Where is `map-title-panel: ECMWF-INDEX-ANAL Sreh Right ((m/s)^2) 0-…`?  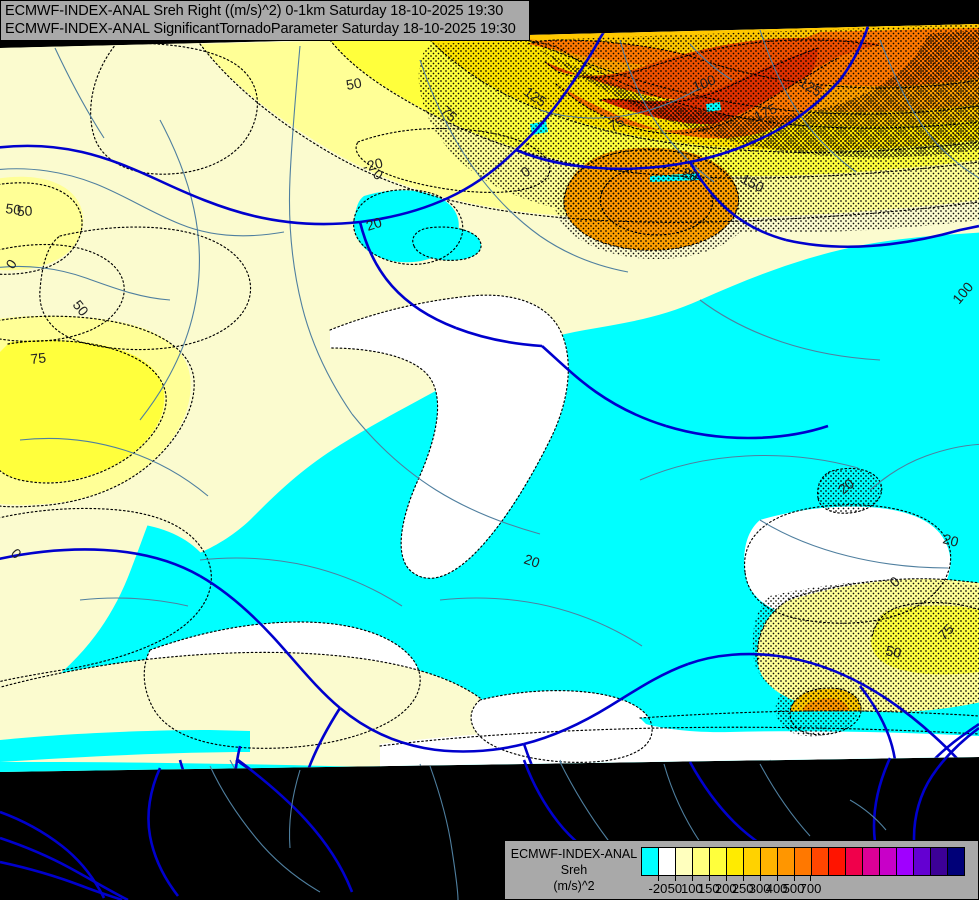
map-title-panel: ECMWF-INDEX-ANAL Sreh Right ((m/s)^2) 0-… is located at coordinates (265, 20).